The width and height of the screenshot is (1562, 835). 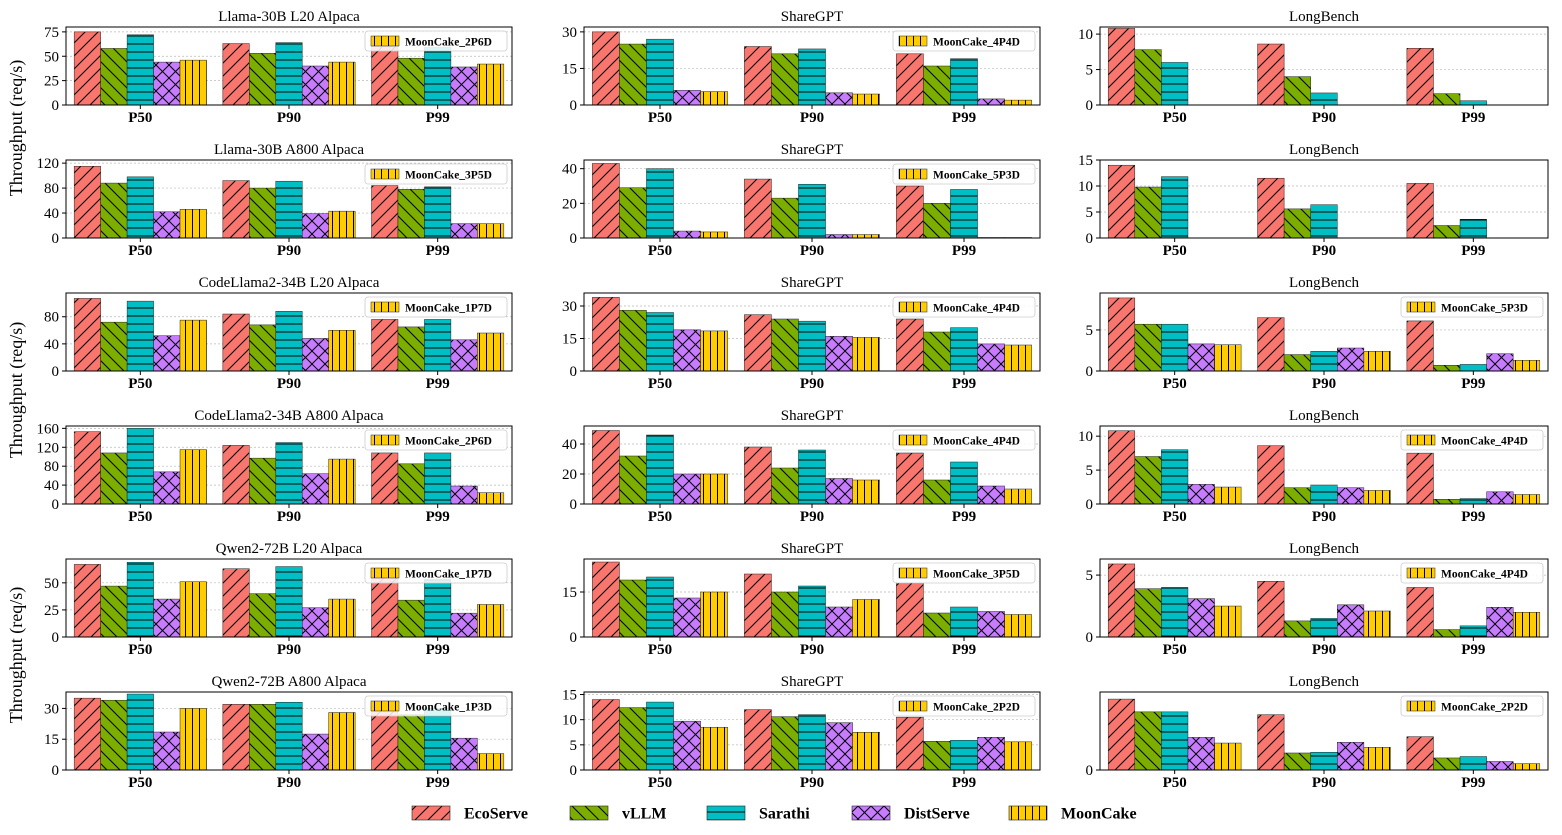 What do you see at coordinates (871, 813) in the screenshot?
I see `legend-swatch-distserve` at bounding box center [871, 813].